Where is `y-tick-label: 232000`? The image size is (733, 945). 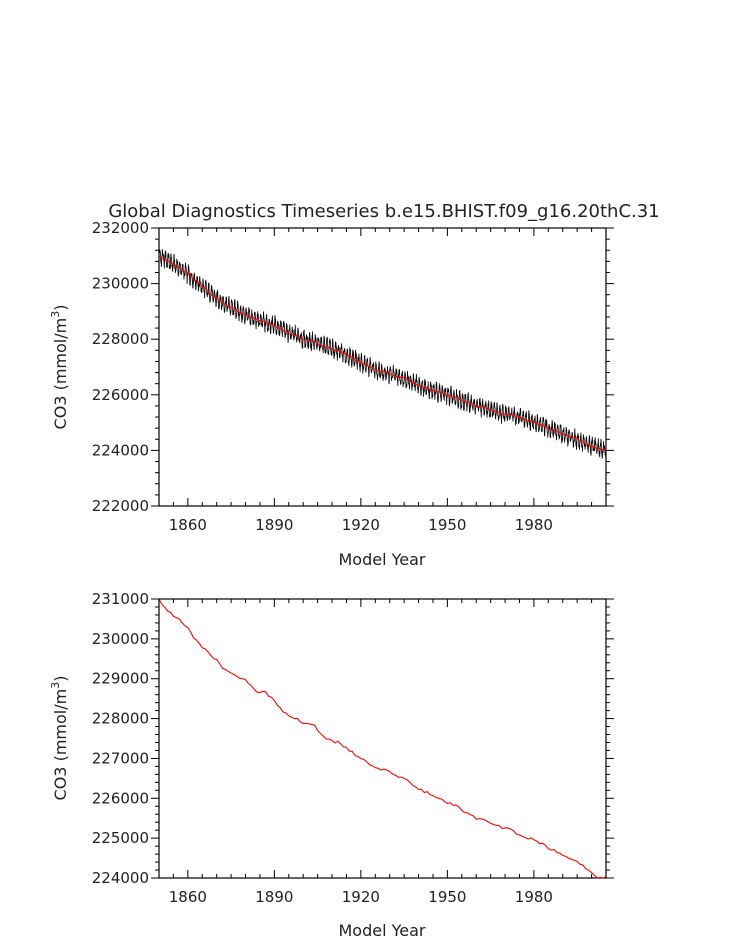
y-tick-label: 232000 is located at coordinates (120, 228).